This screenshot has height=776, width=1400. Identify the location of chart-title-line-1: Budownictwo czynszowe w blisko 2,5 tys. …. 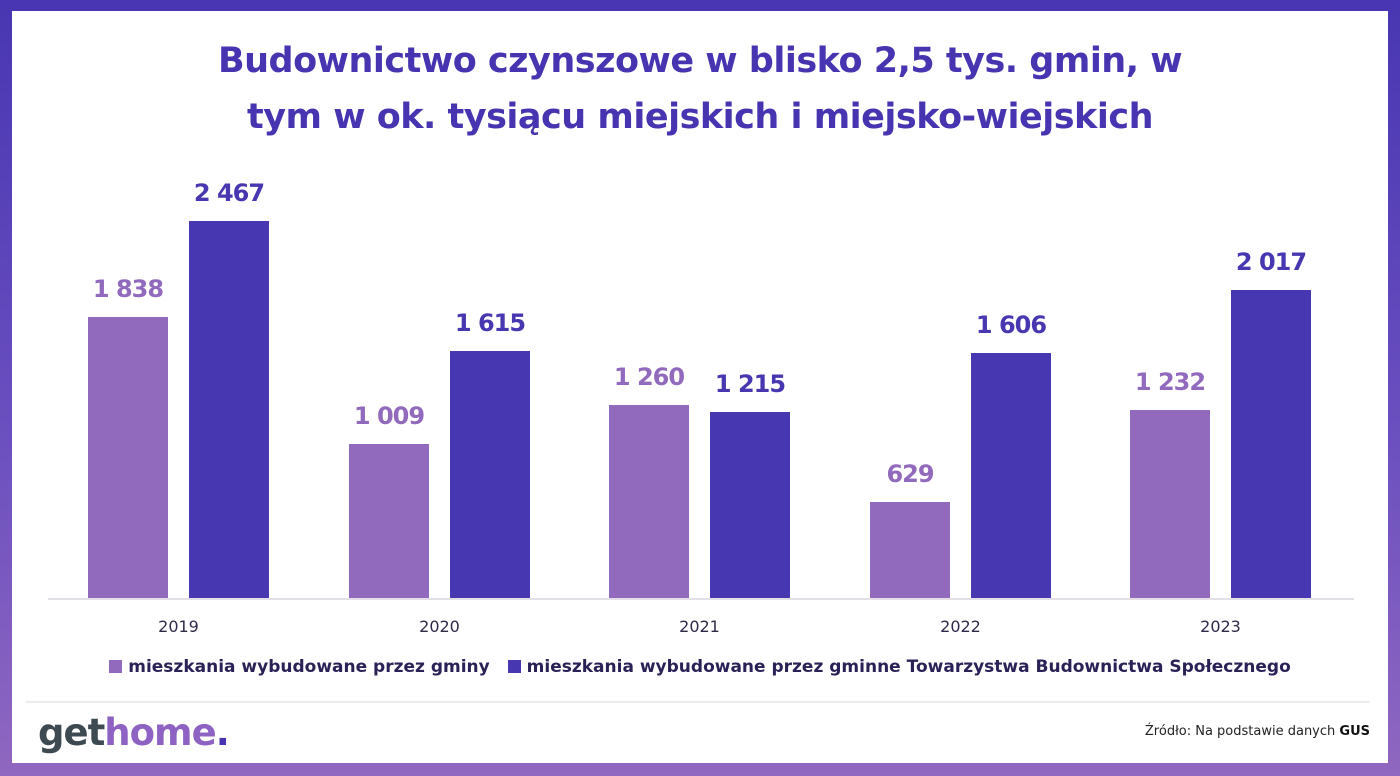
(700, 61).